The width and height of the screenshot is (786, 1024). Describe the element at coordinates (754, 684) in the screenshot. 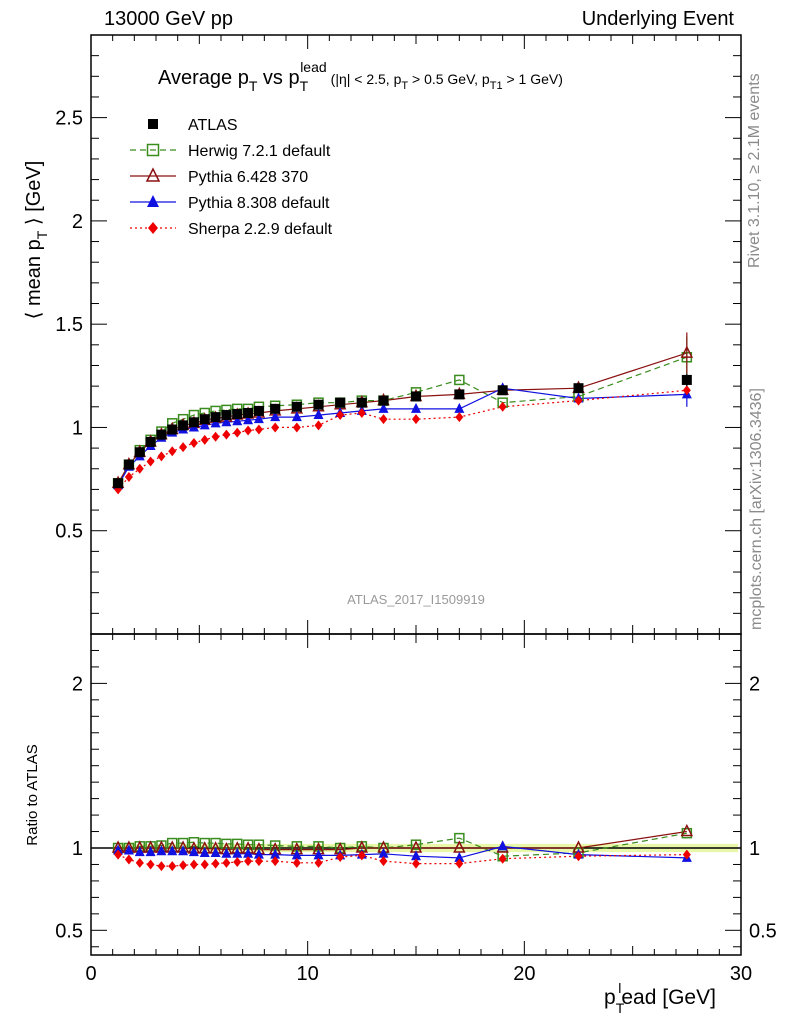

I see `ratio-y-tick-label-right: 2` at that location.